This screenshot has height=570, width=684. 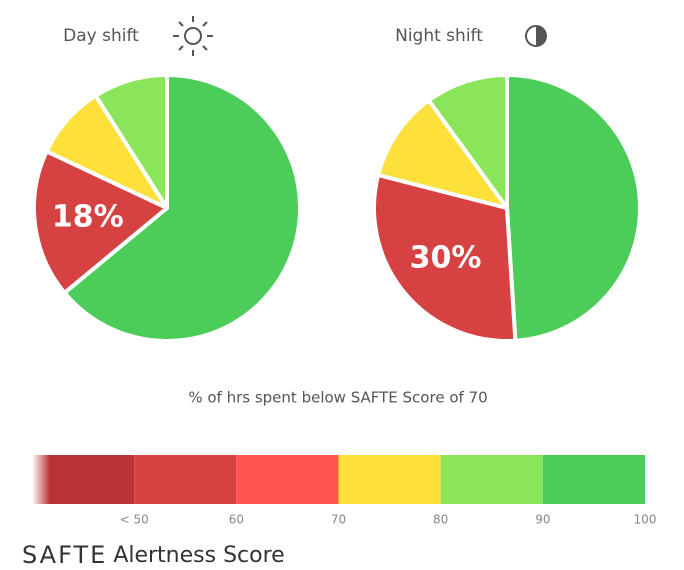 I want to click on pie-title: Night shift, so click(x=439, y=36).